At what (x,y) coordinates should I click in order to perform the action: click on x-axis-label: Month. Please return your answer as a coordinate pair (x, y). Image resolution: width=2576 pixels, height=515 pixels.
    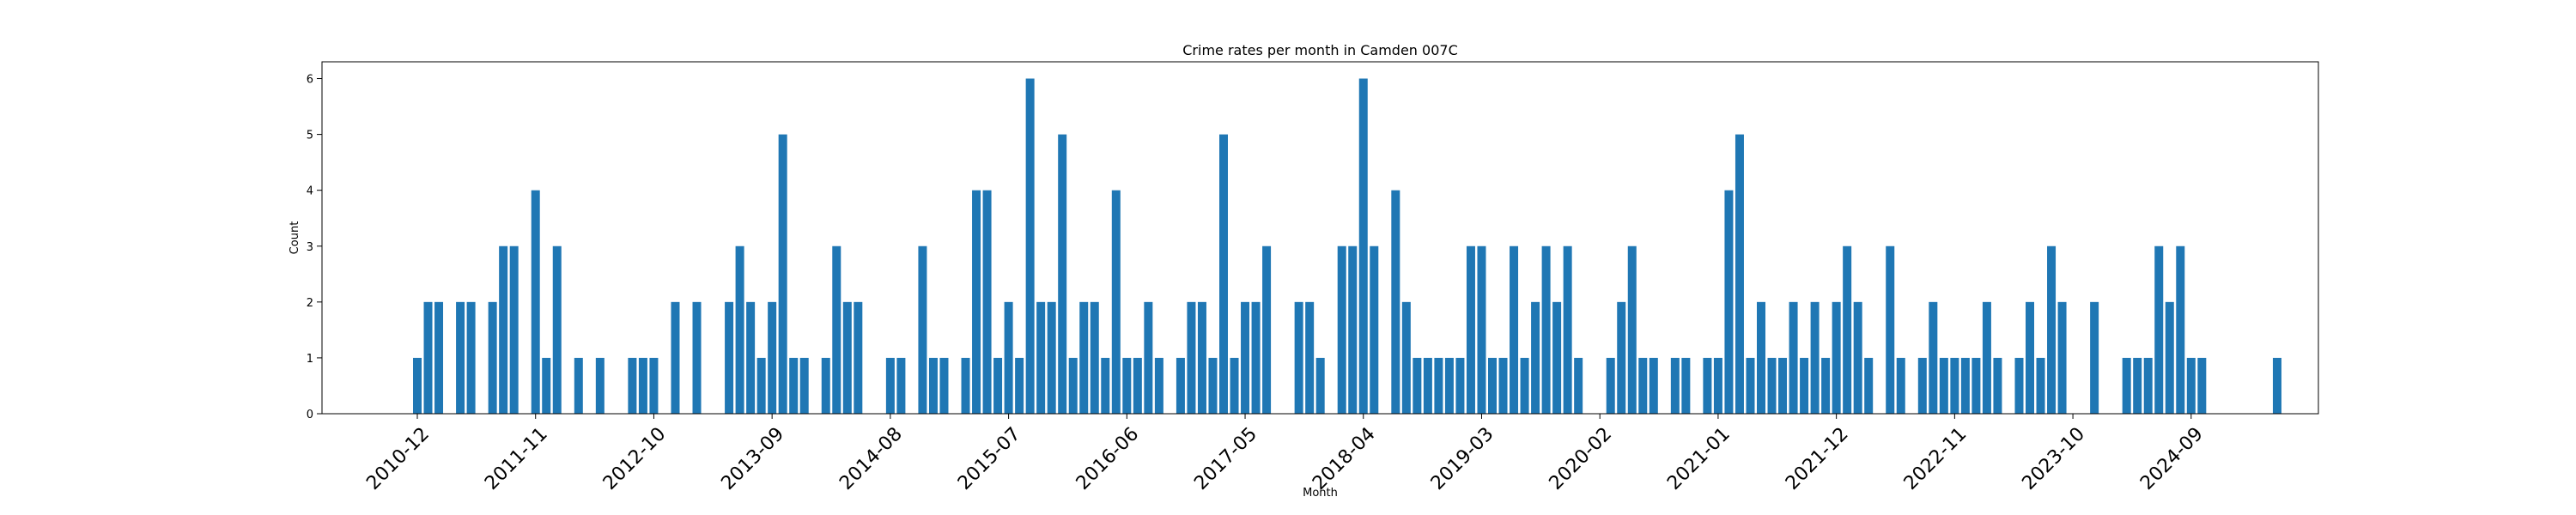
    Looking at the image, I should click on (1320, 493).